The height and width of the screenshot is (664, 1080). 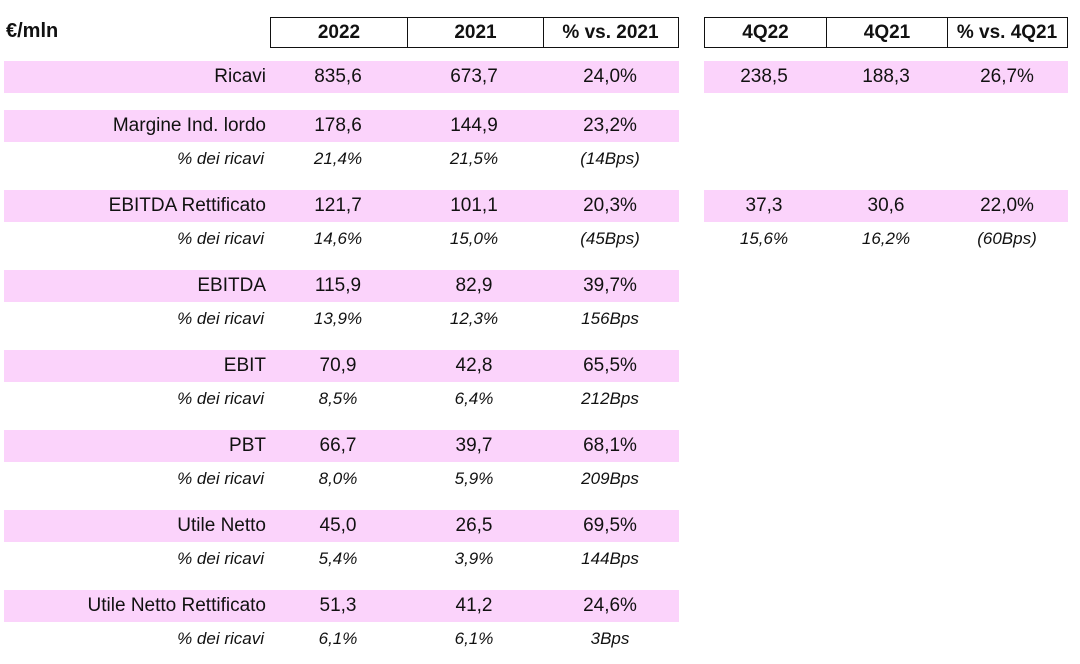 I want to click on q-sub-value: (60Bps), so click(x=1007, y=238).